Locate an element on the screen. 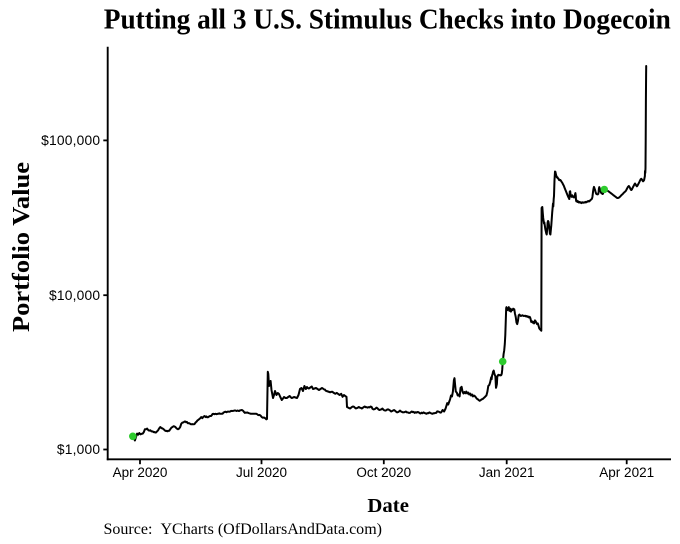  svg-text:Source: YCharts (OfDollarsAnd: Source: YCharts (OfDollarsAndData.com) is located at coordinates (243, 529).